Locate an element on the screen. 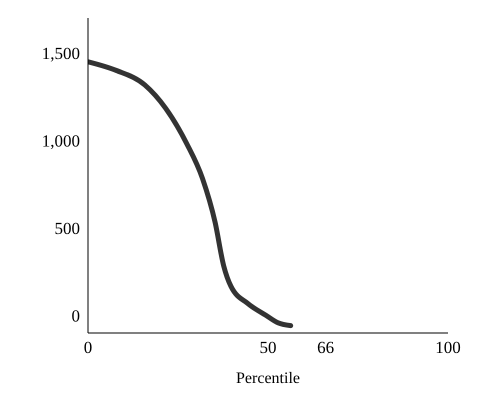  x-tick-label: 66 is located at coordinates (325, 348).